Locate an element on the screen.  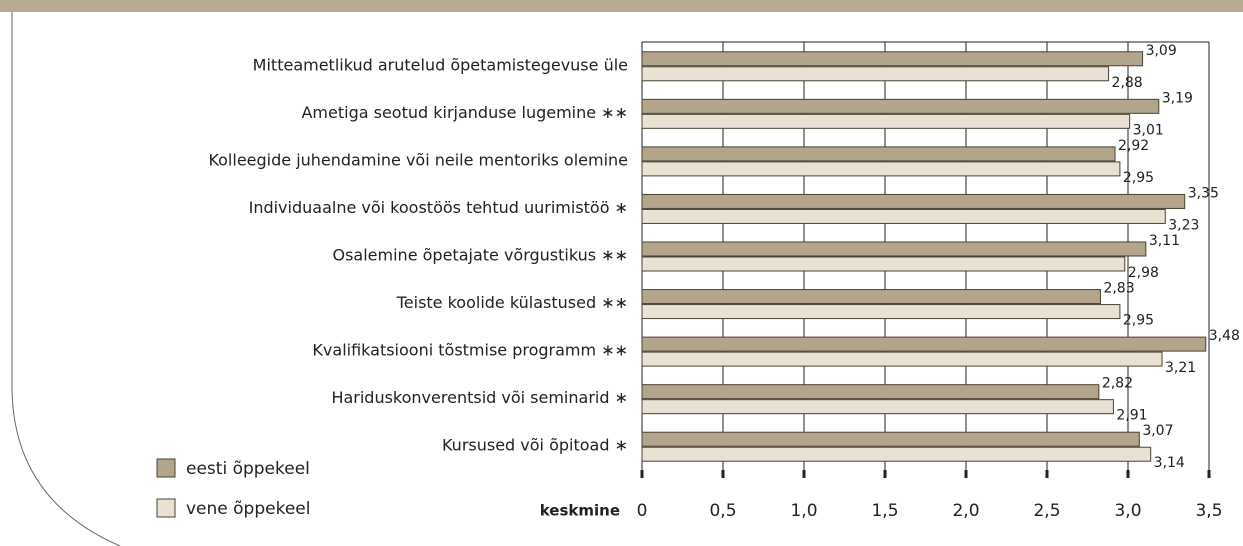
x-axis-label: keskmine is located at coordinates (580, 511).